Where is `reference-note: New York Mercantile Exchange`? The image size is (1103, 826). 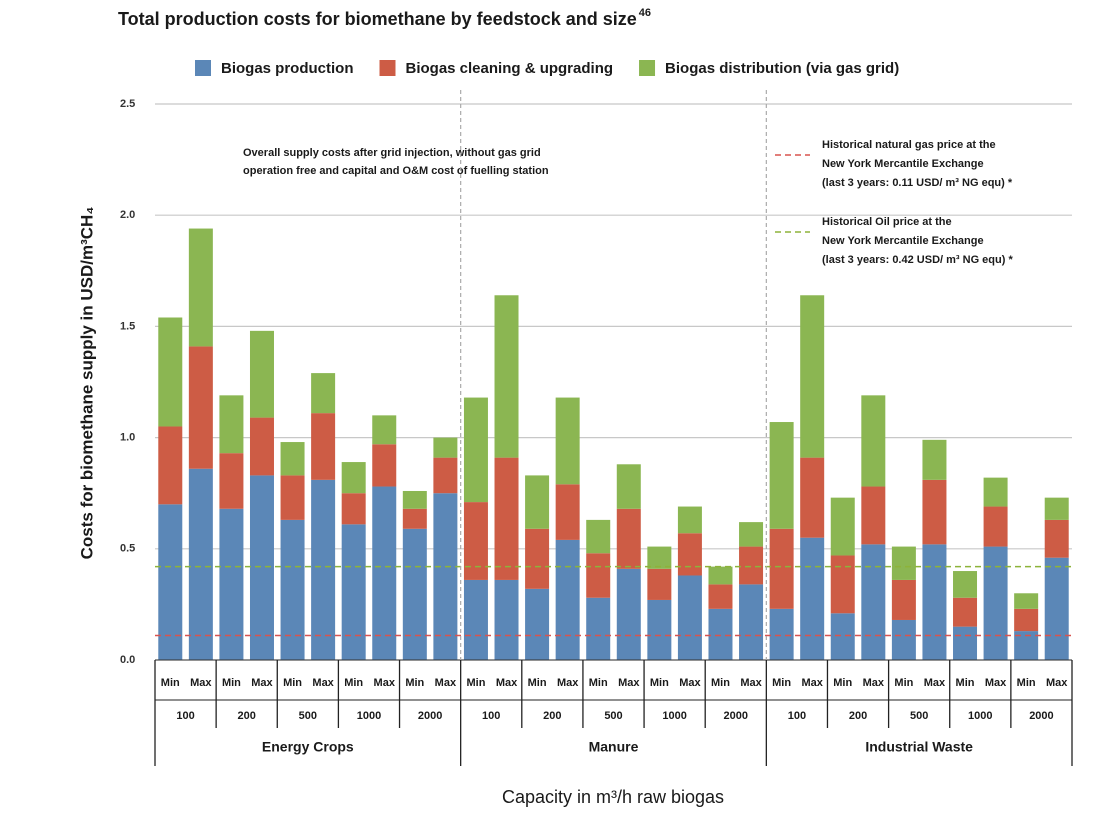
reference-note: New York Mercantile Exchange is located at coordinates (903, 164).